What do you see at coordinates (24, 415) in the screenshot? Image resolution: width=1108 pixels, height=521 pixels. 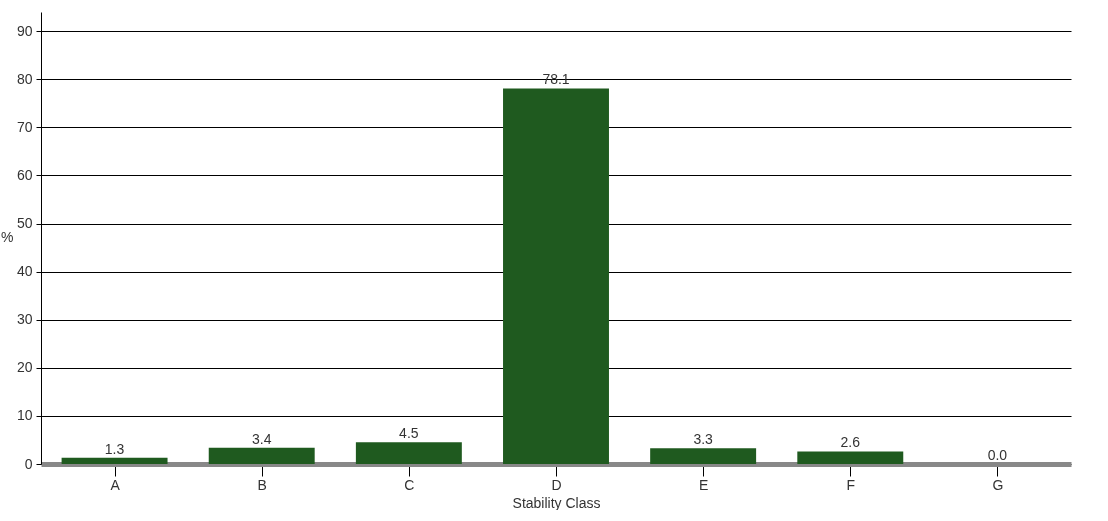 I see `y-tick-label: 10` at bounding box center [24, 415].